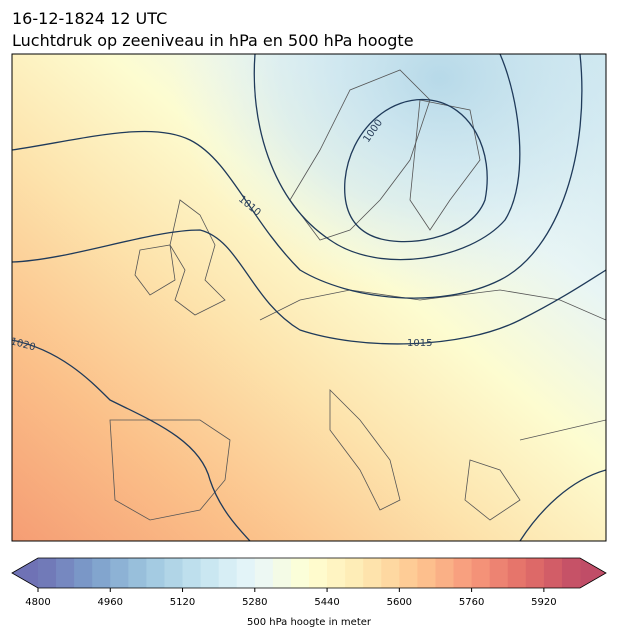 This screenshot has width=618, height=639. What do you see at coordinates (25, 573) in the screenshot?
I see `colorbar-extend-low` at bounding box center [25, 573].